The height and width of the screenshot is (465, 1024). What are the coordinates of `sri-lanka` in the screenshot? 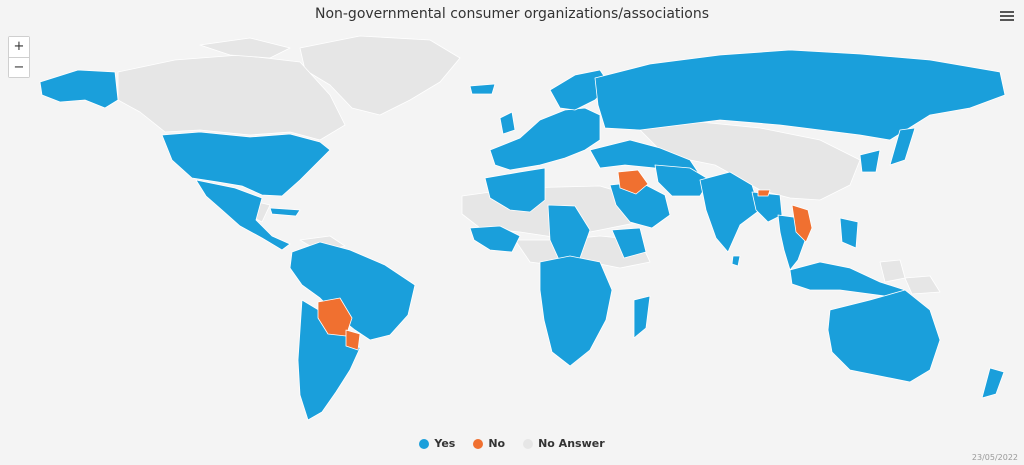 It's located at (736, 261).